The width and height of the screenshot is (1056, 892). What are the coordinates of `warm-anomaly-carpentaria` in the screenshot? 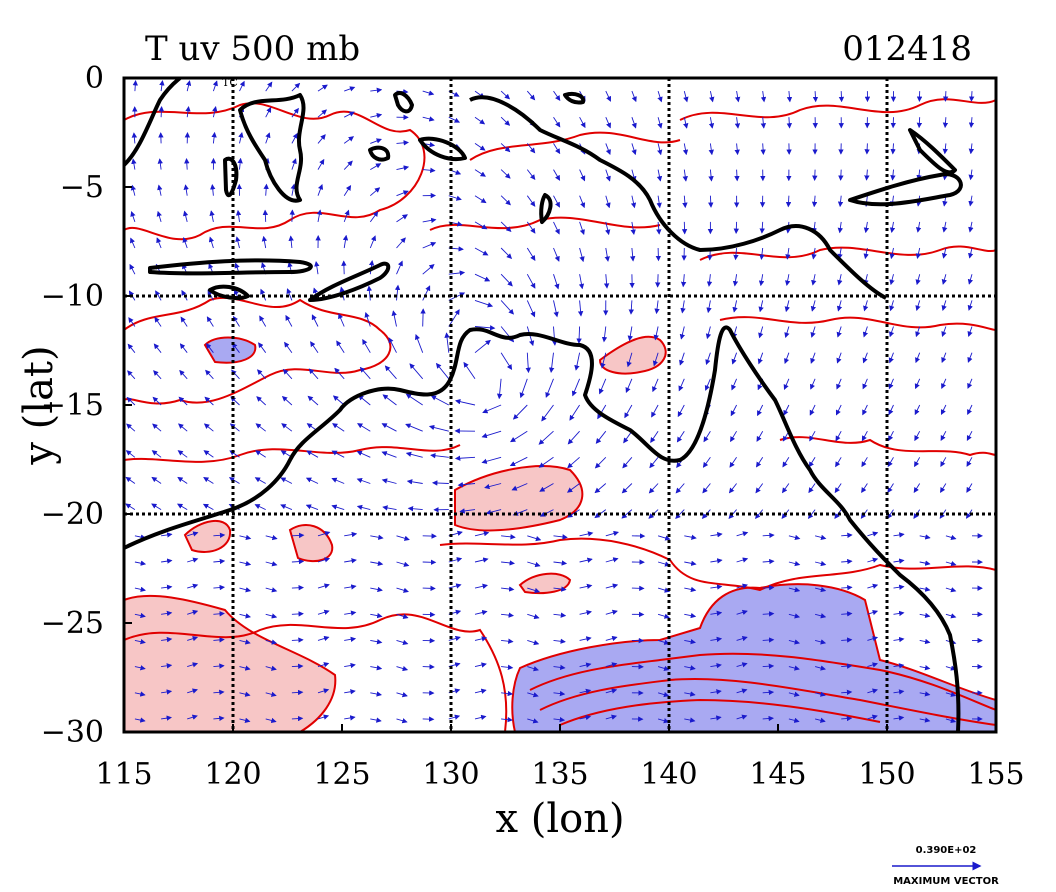 It's located at (632, 355).